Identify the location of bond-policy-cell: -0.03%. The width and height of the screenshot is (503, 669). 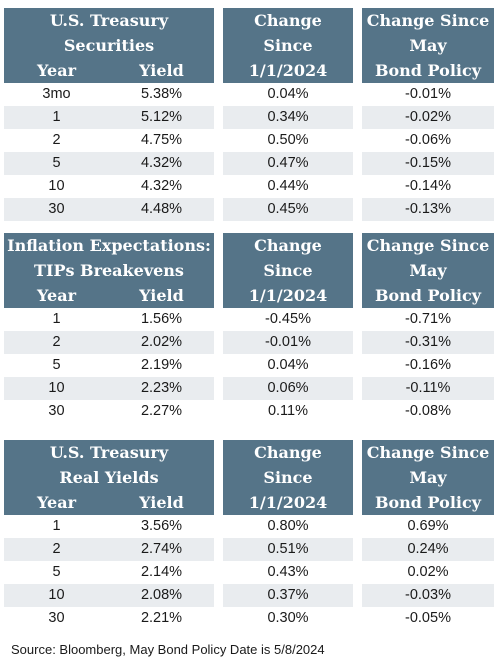
(428, 595).